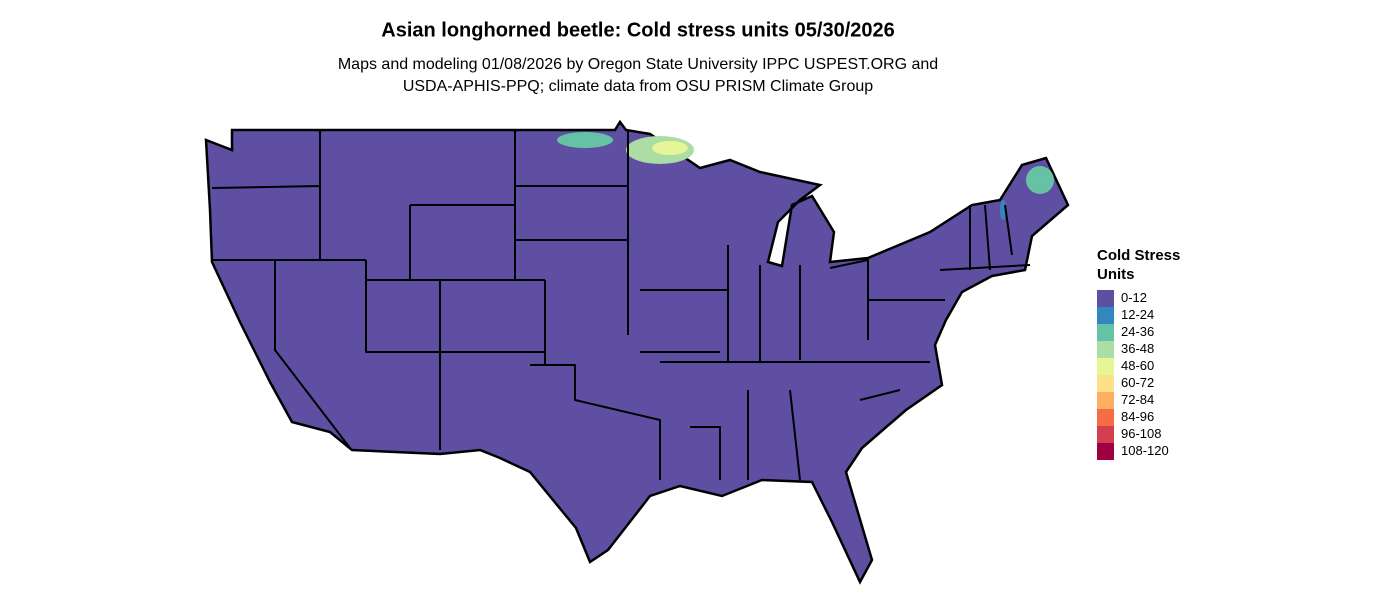 Image resolution: width=1400 pixels, height=594 pixels. I want to click on legend-label: 24-36, so click(1137, 331).